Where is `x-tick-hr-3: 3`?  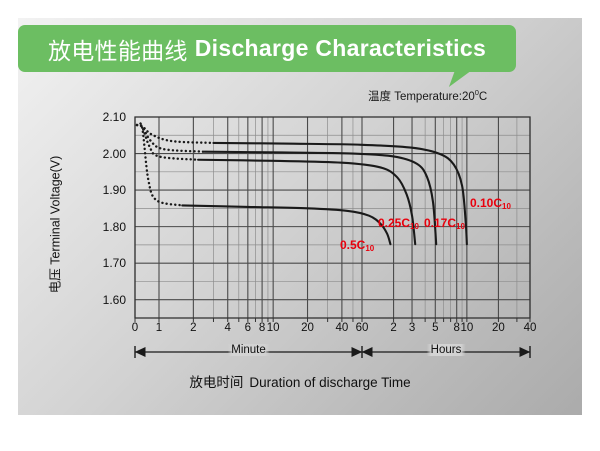
x-tick-hr-3: 3 is located at coordinates (412, 328).